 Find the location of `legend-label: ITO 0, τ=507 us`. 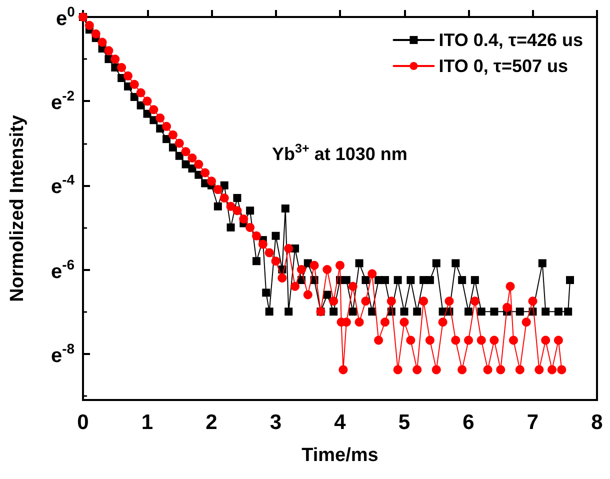

legend-label: ITO 0, τ=507 us is located at coordinates (503, 66).